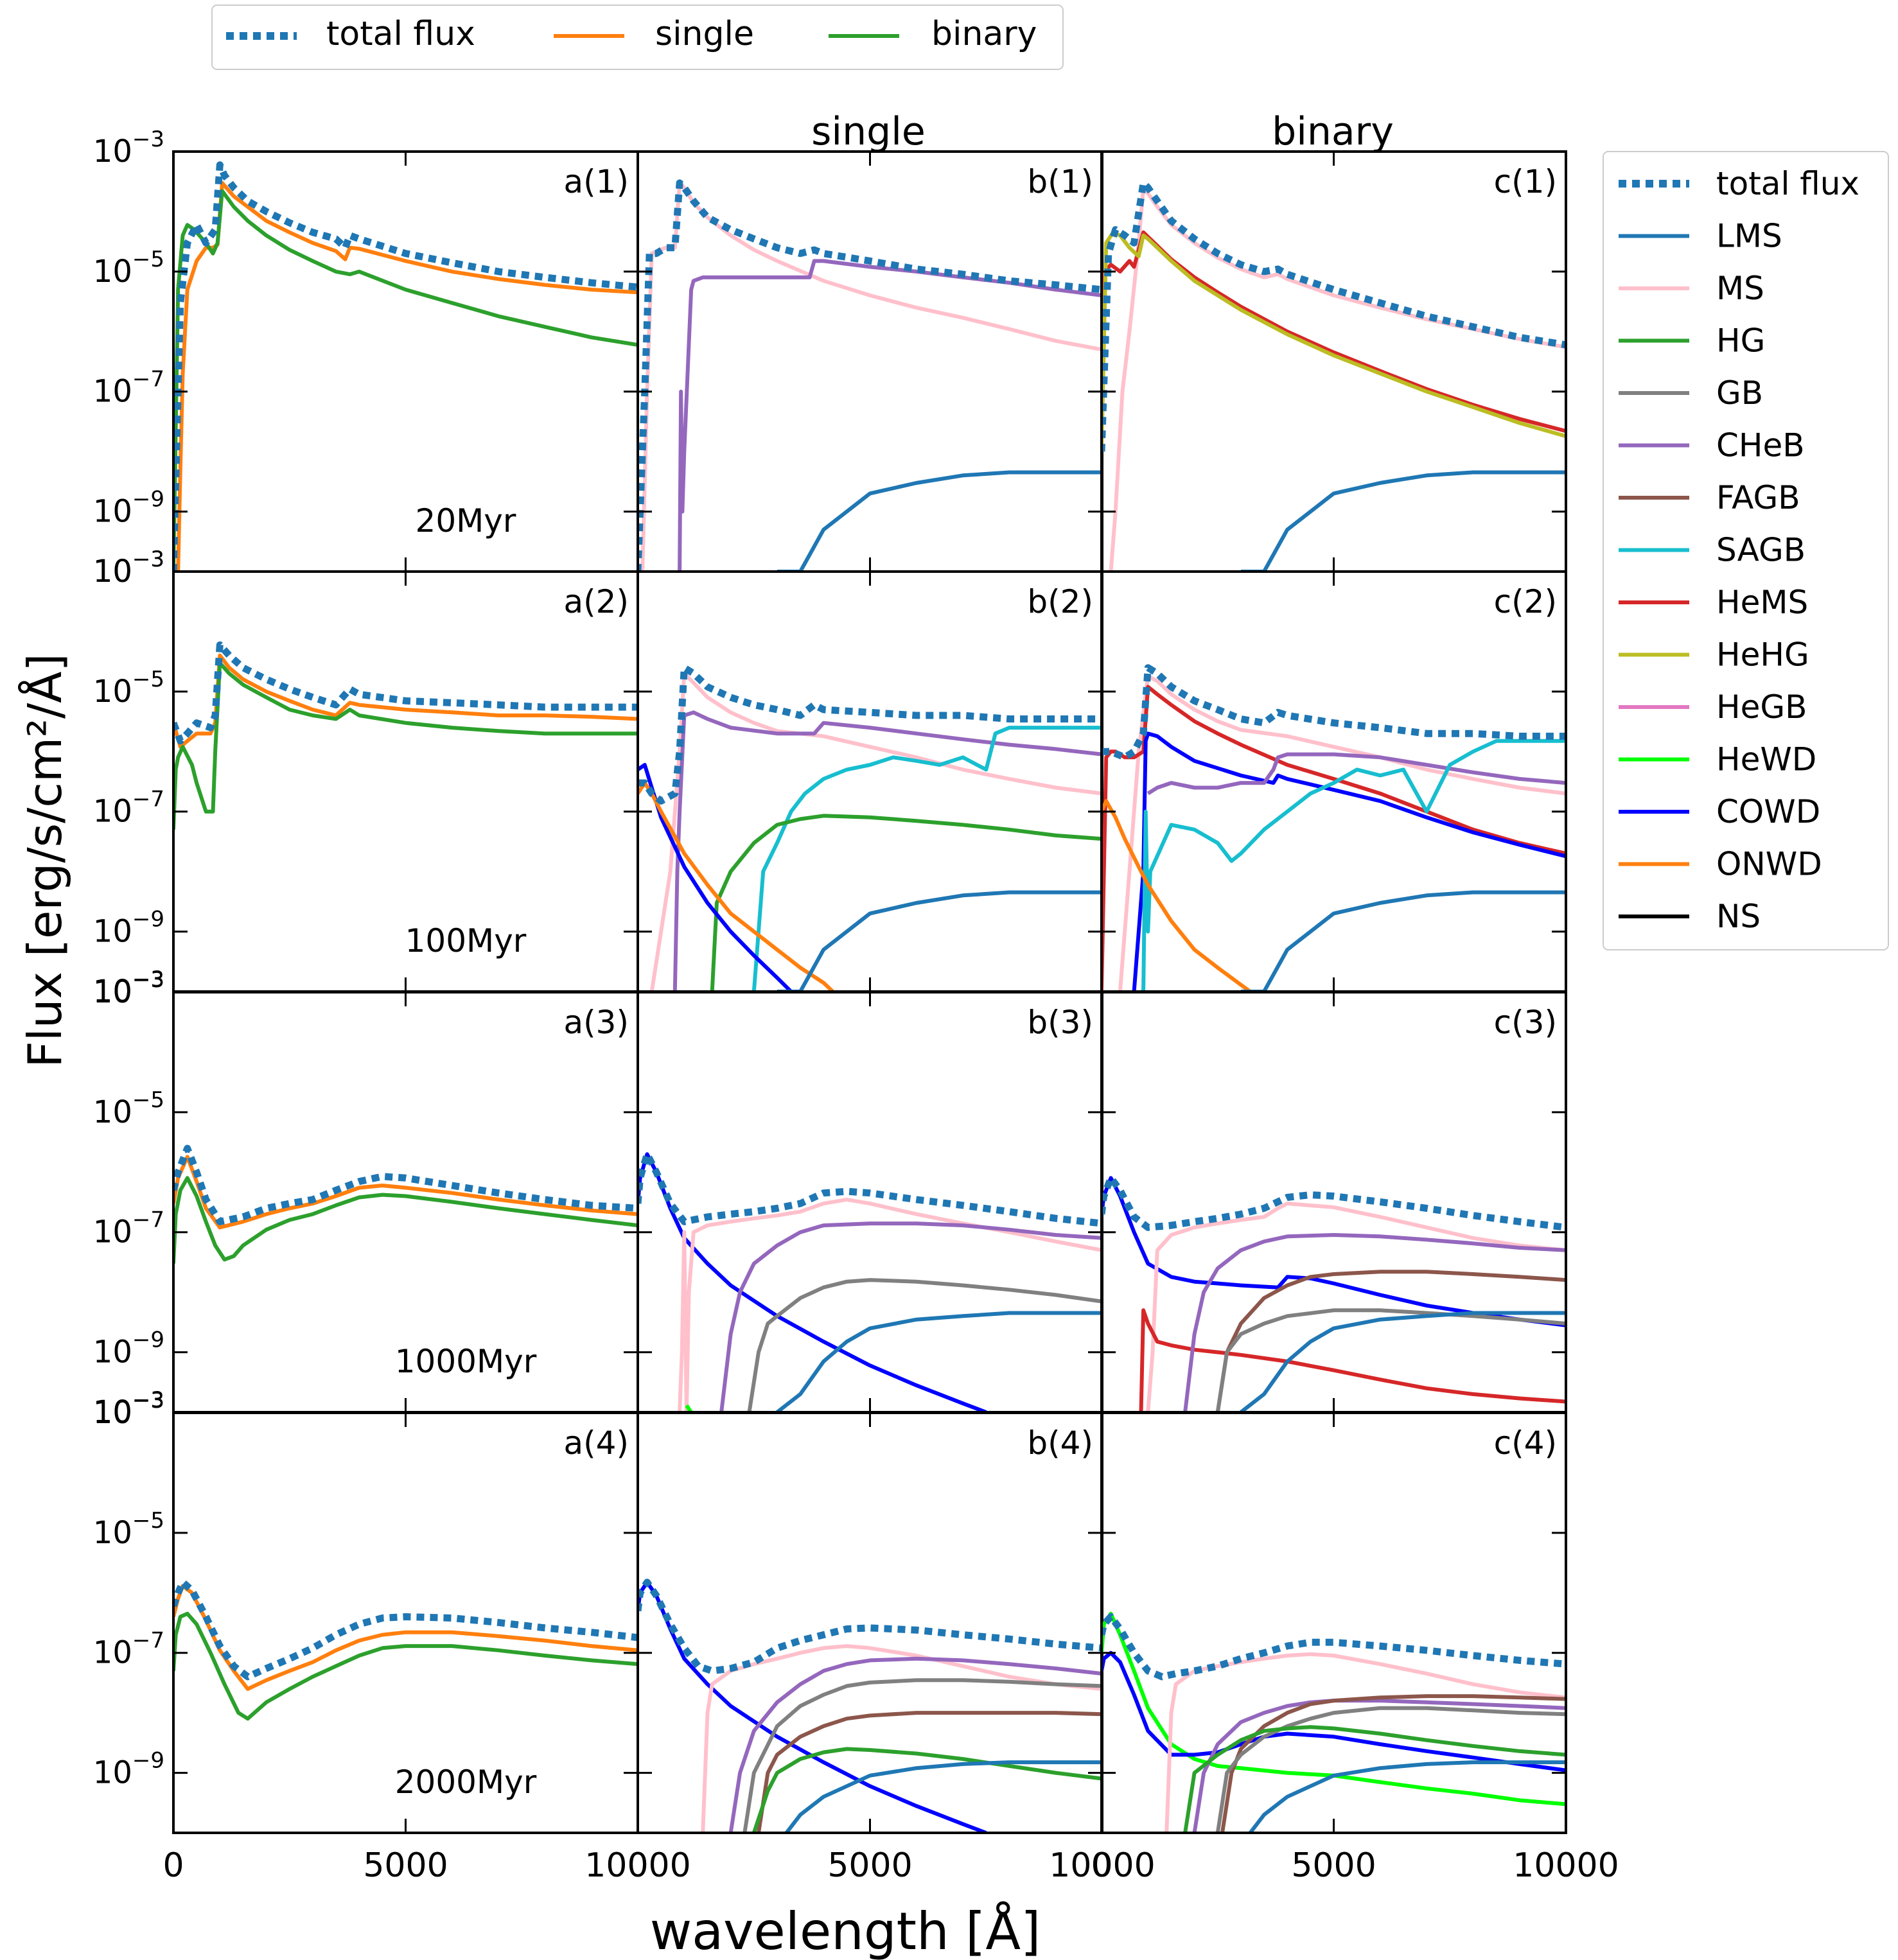 Image resolution: width=1898 pixels, height=1960 pixels. Describe the element at coordinates (1762, 655) in the screenshot. I see `right-legend-label: HeHG` at that location.